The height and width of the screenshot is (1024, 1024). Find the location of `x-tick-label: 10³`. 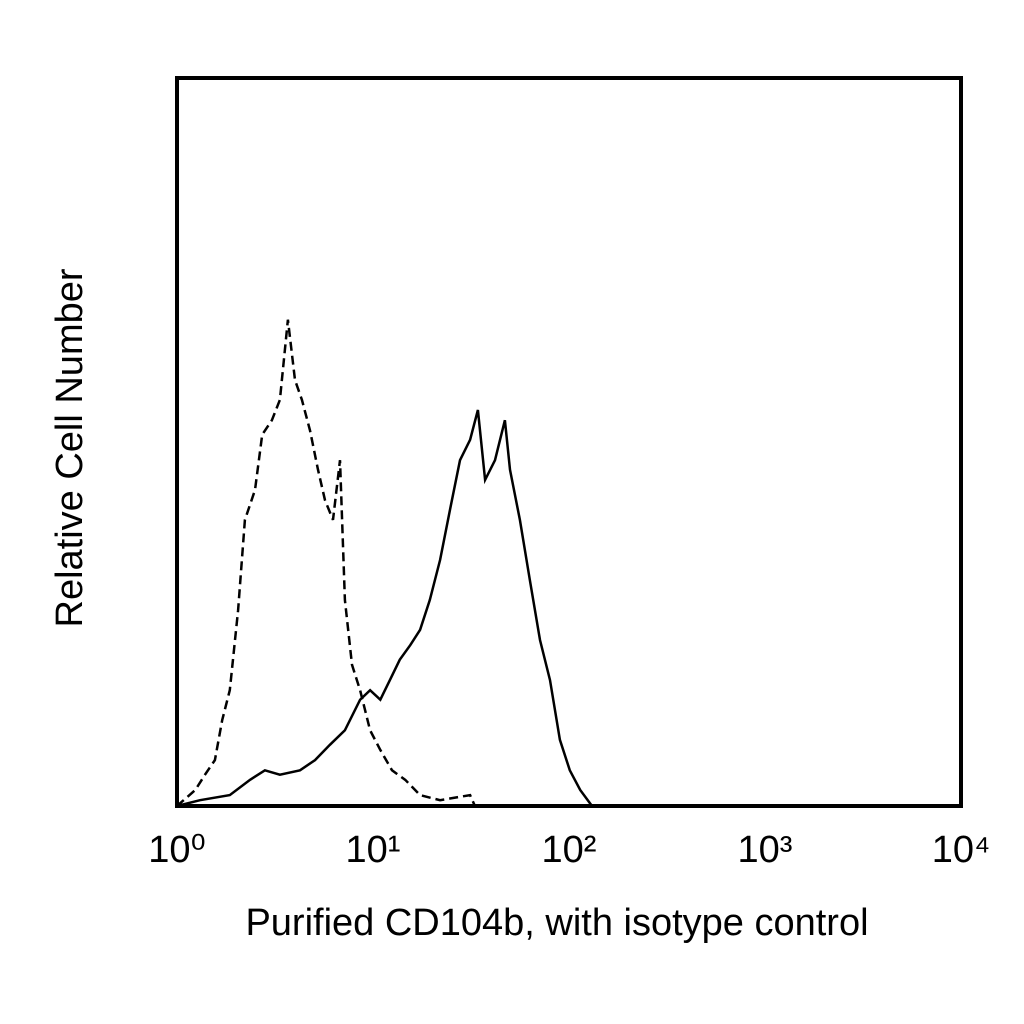

x-tick-label: 10³ is located at coordinates (765, 850).